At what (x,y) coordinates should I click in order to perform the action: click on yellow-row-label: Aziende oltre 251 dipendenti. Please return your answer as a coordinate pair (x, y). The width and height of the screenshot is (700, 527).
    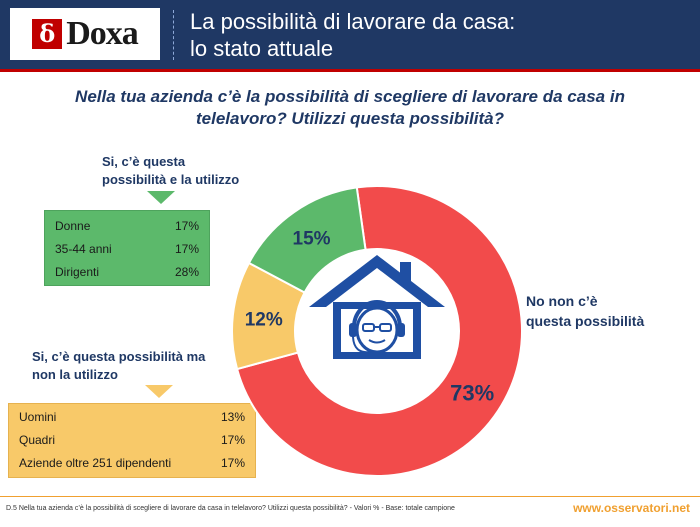
    Looking at the image, I should click on (95, 463).